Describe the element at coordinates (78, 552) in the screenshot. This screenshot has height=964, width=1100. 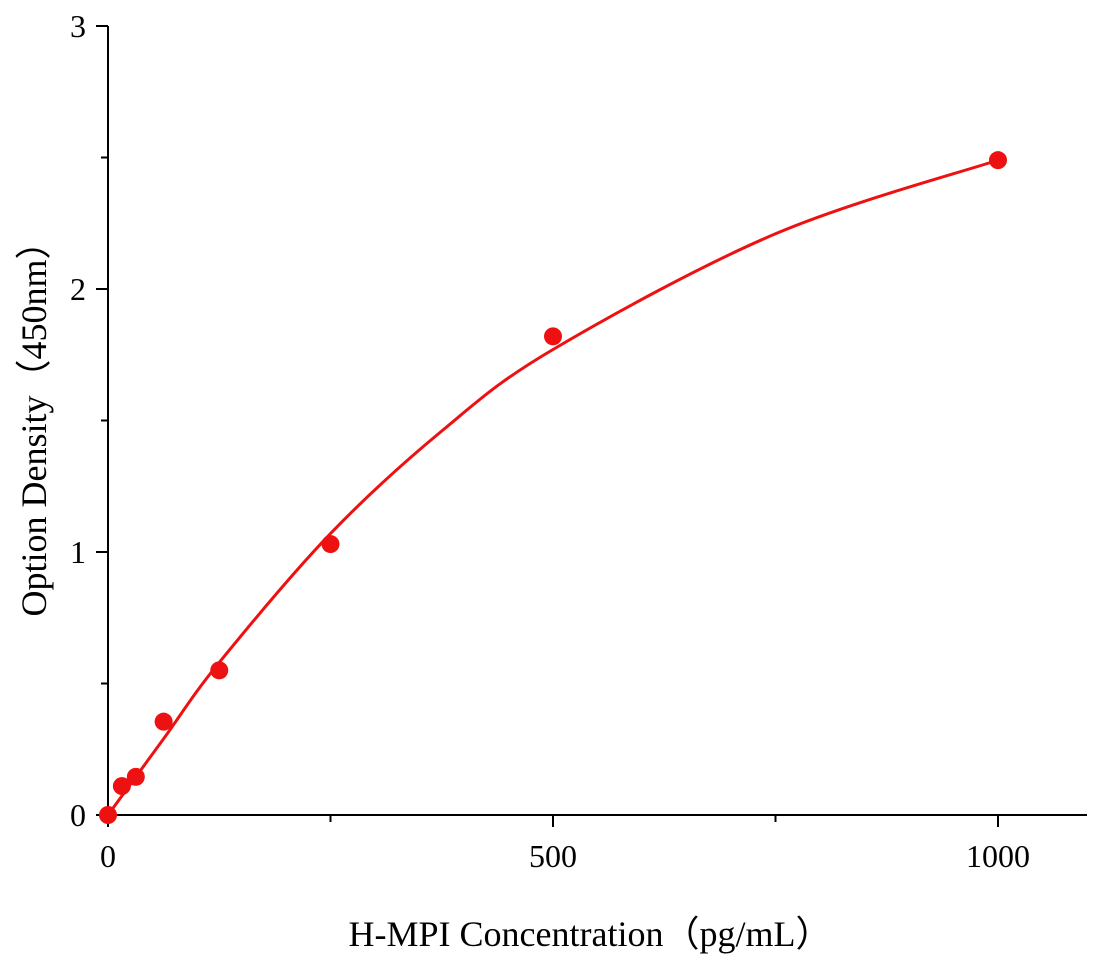
I see `y-tick-label: 1` at that location.